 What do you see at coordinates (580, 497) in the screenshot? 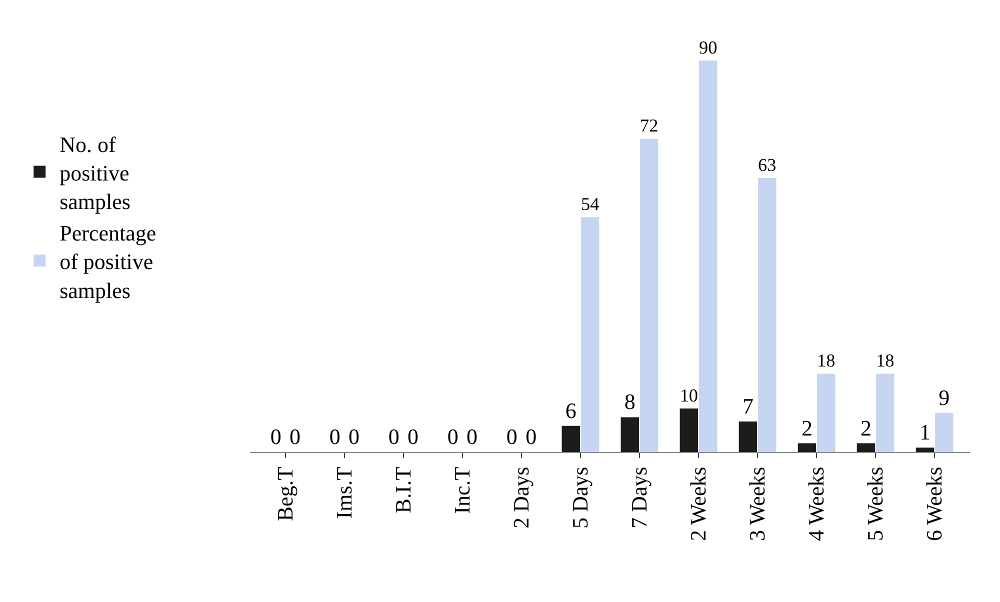
I see `x-tick-label: 5 Days` at bounding box center [580, 497].